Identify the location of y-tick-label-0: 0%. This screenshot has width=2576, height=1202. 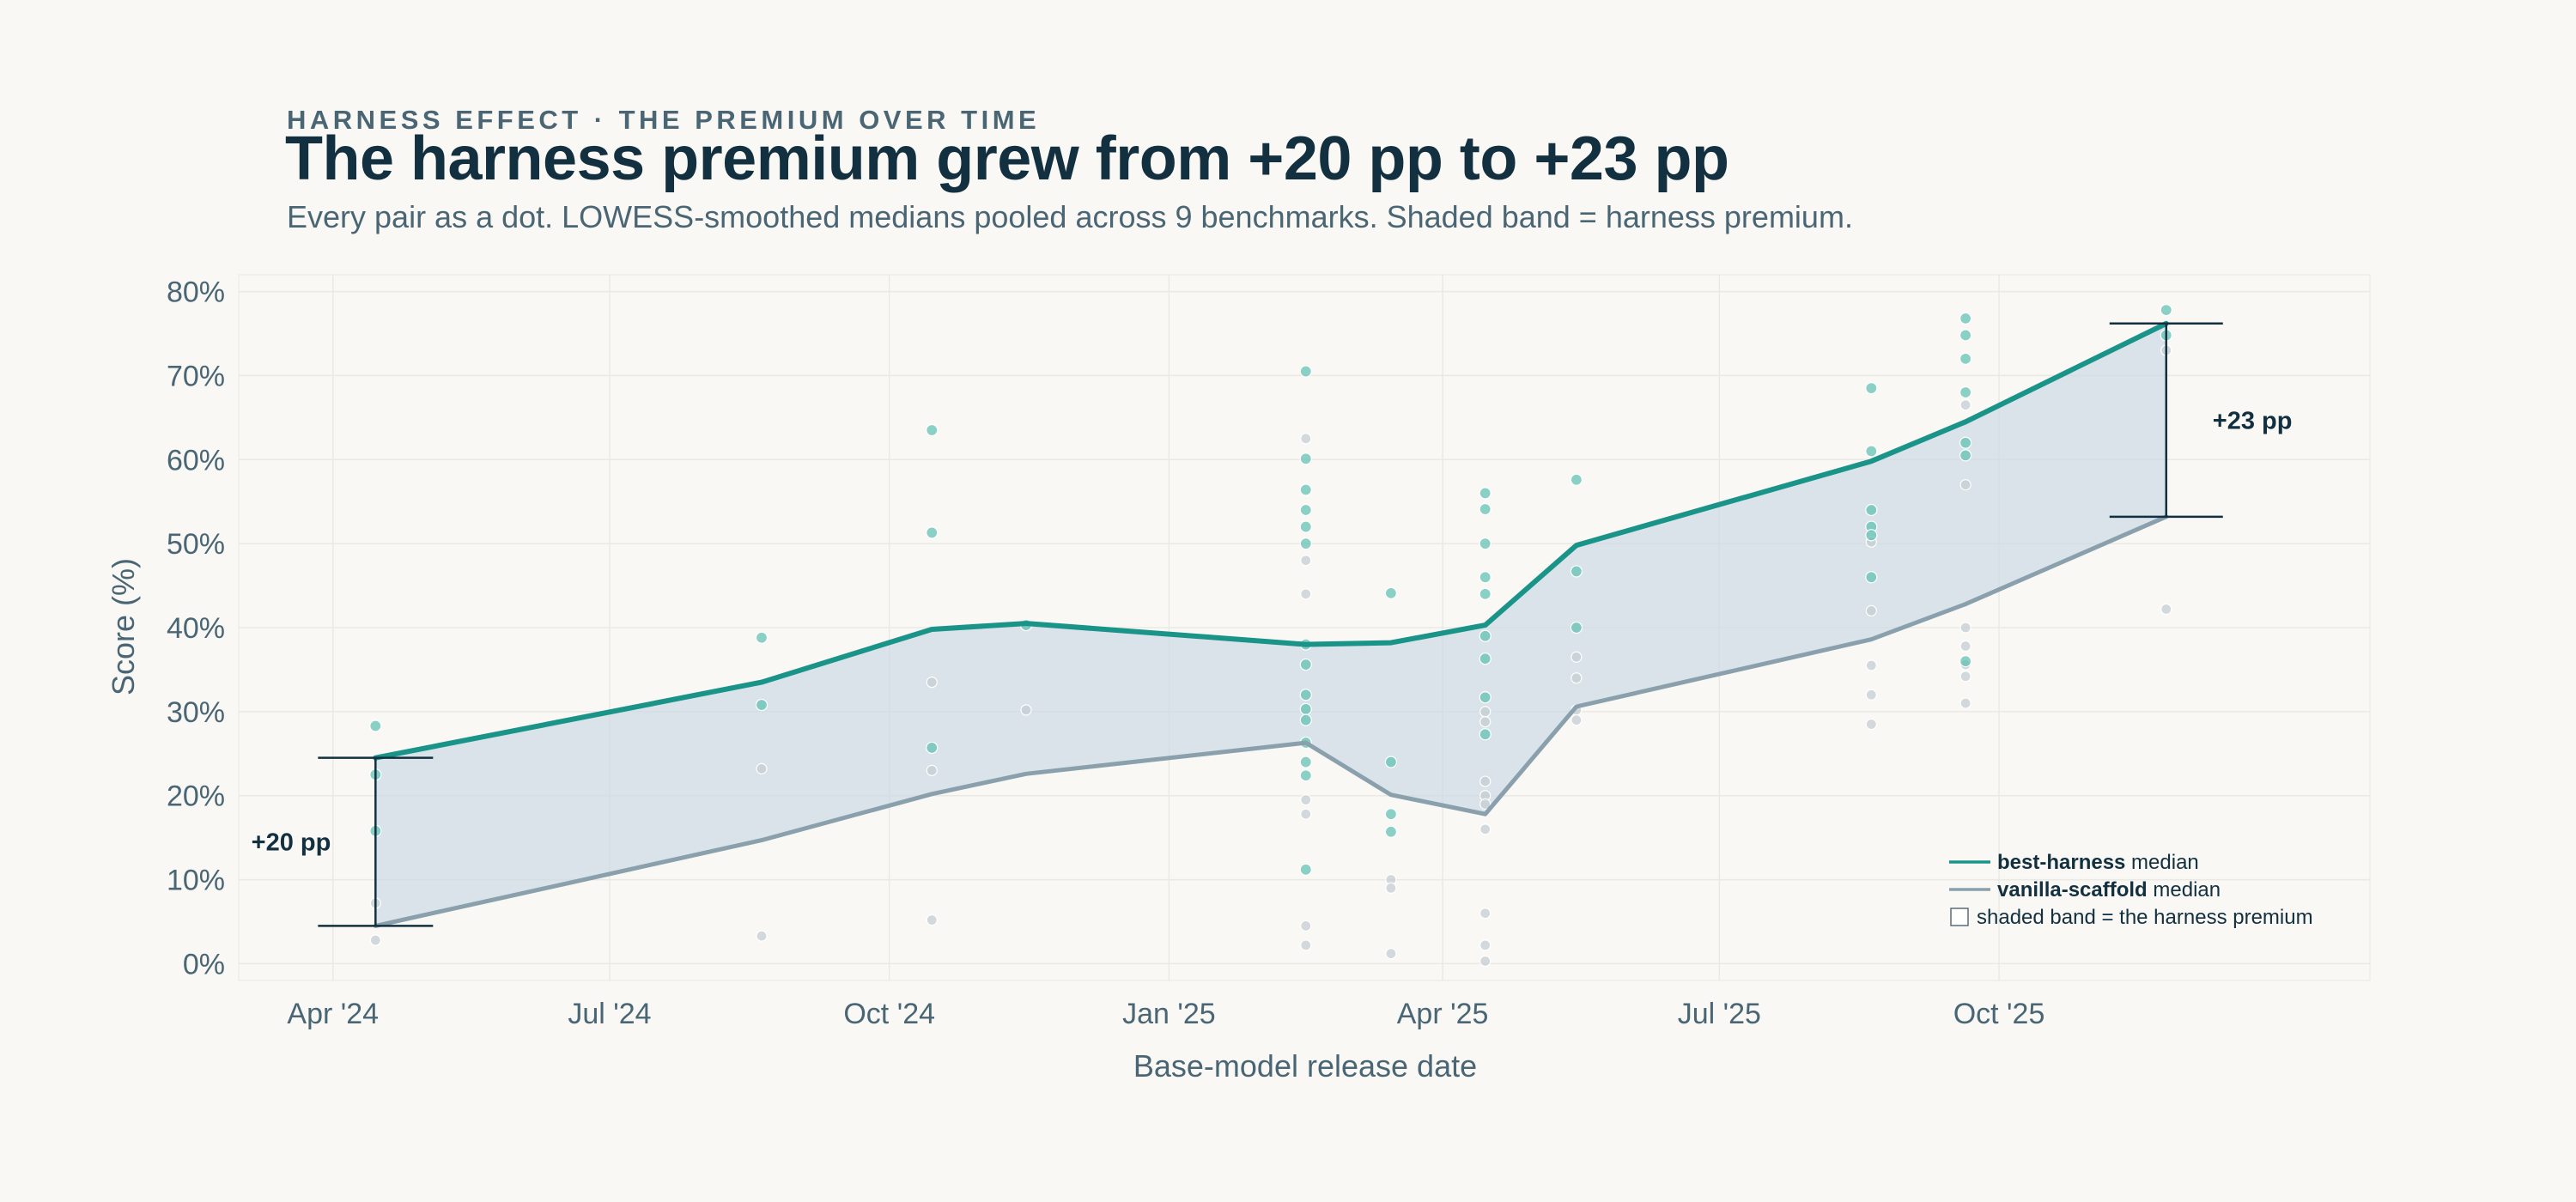
(204, 964).